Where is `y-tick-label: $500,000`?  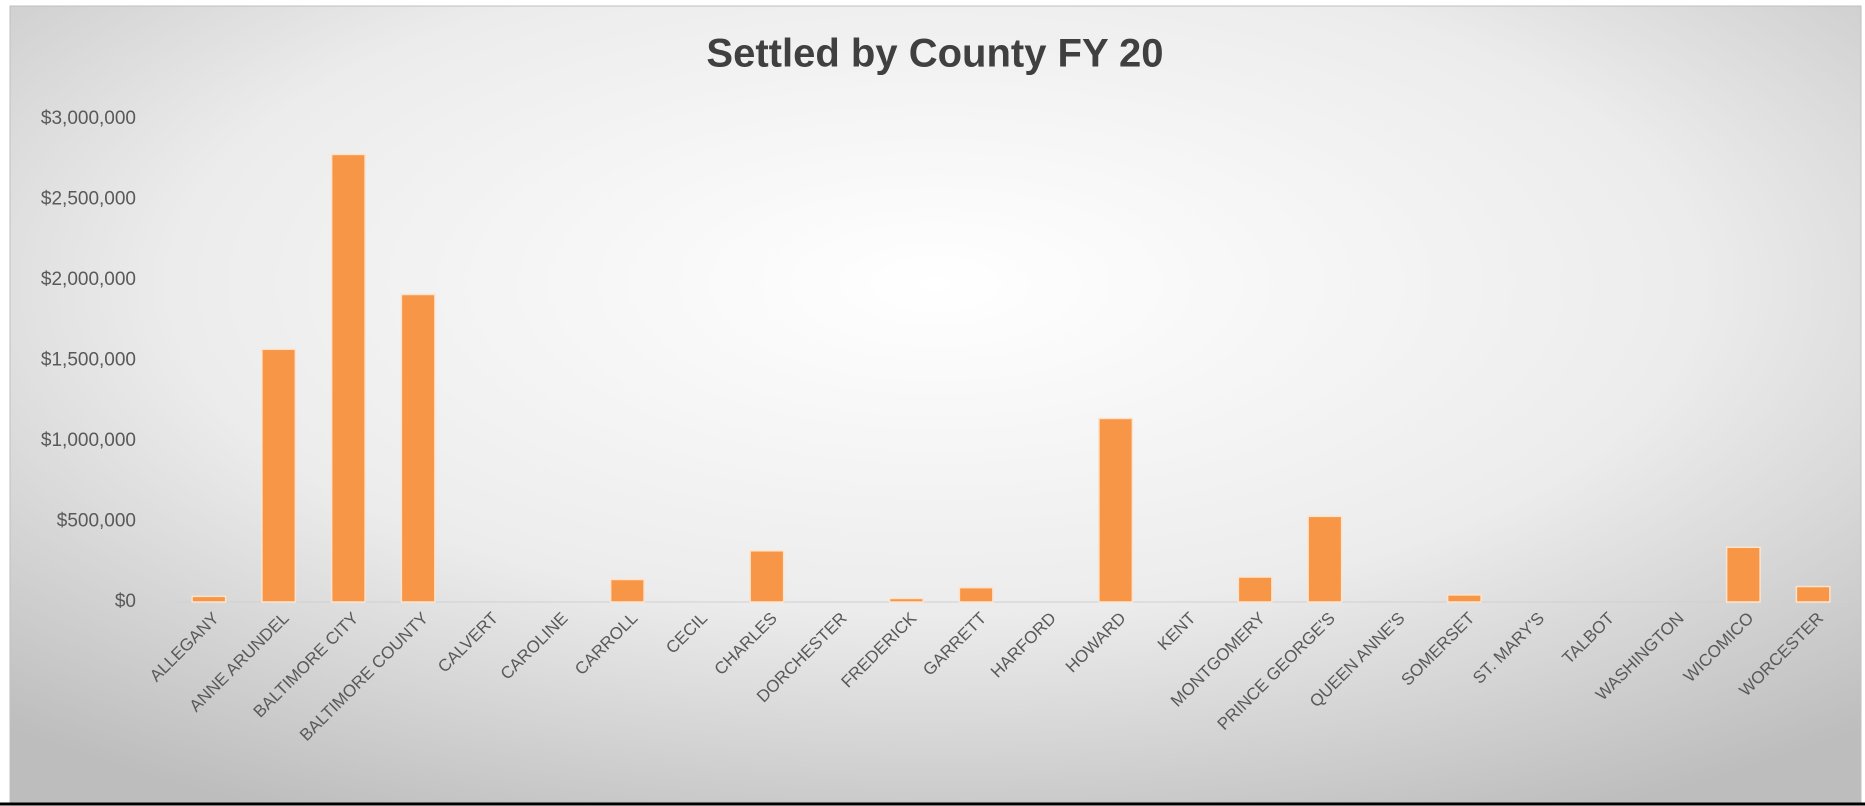 y-tick-label: $500,000 is located at coordinates (96, 521).